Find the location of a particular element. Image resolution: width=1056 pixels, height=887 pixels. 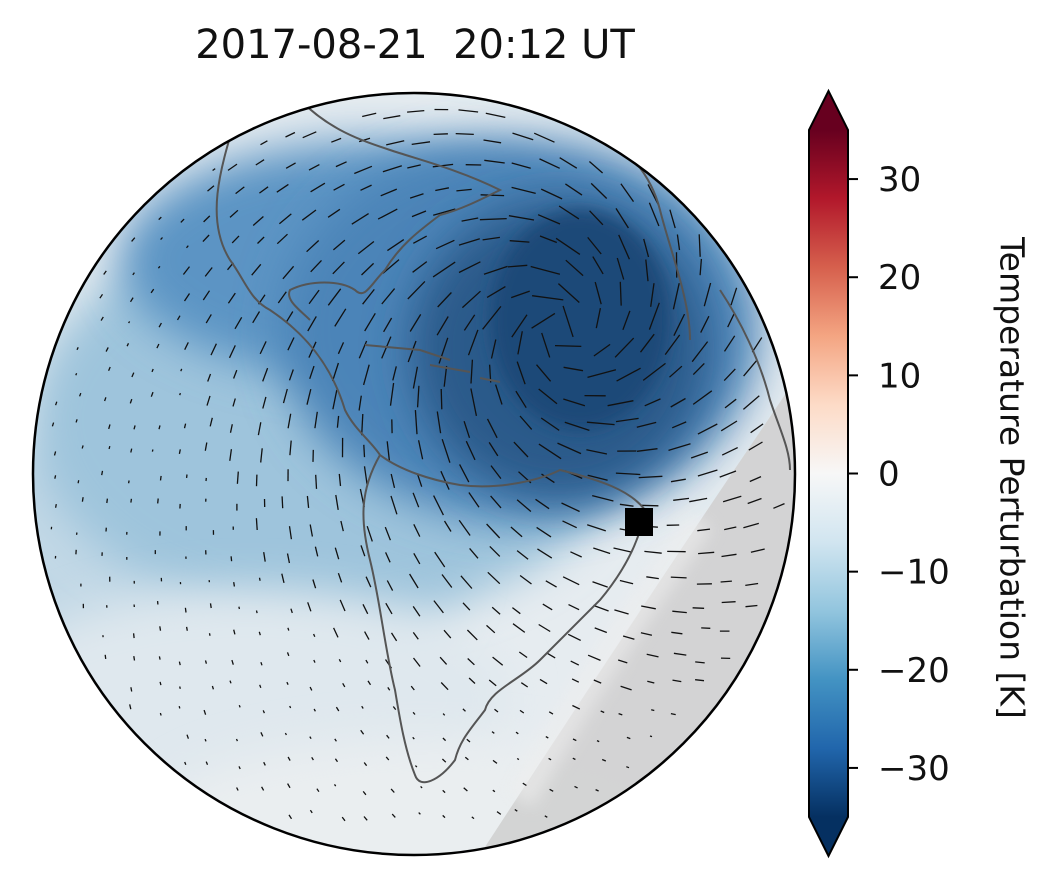

colorbar-gradient is located at coordinates (828, 473).